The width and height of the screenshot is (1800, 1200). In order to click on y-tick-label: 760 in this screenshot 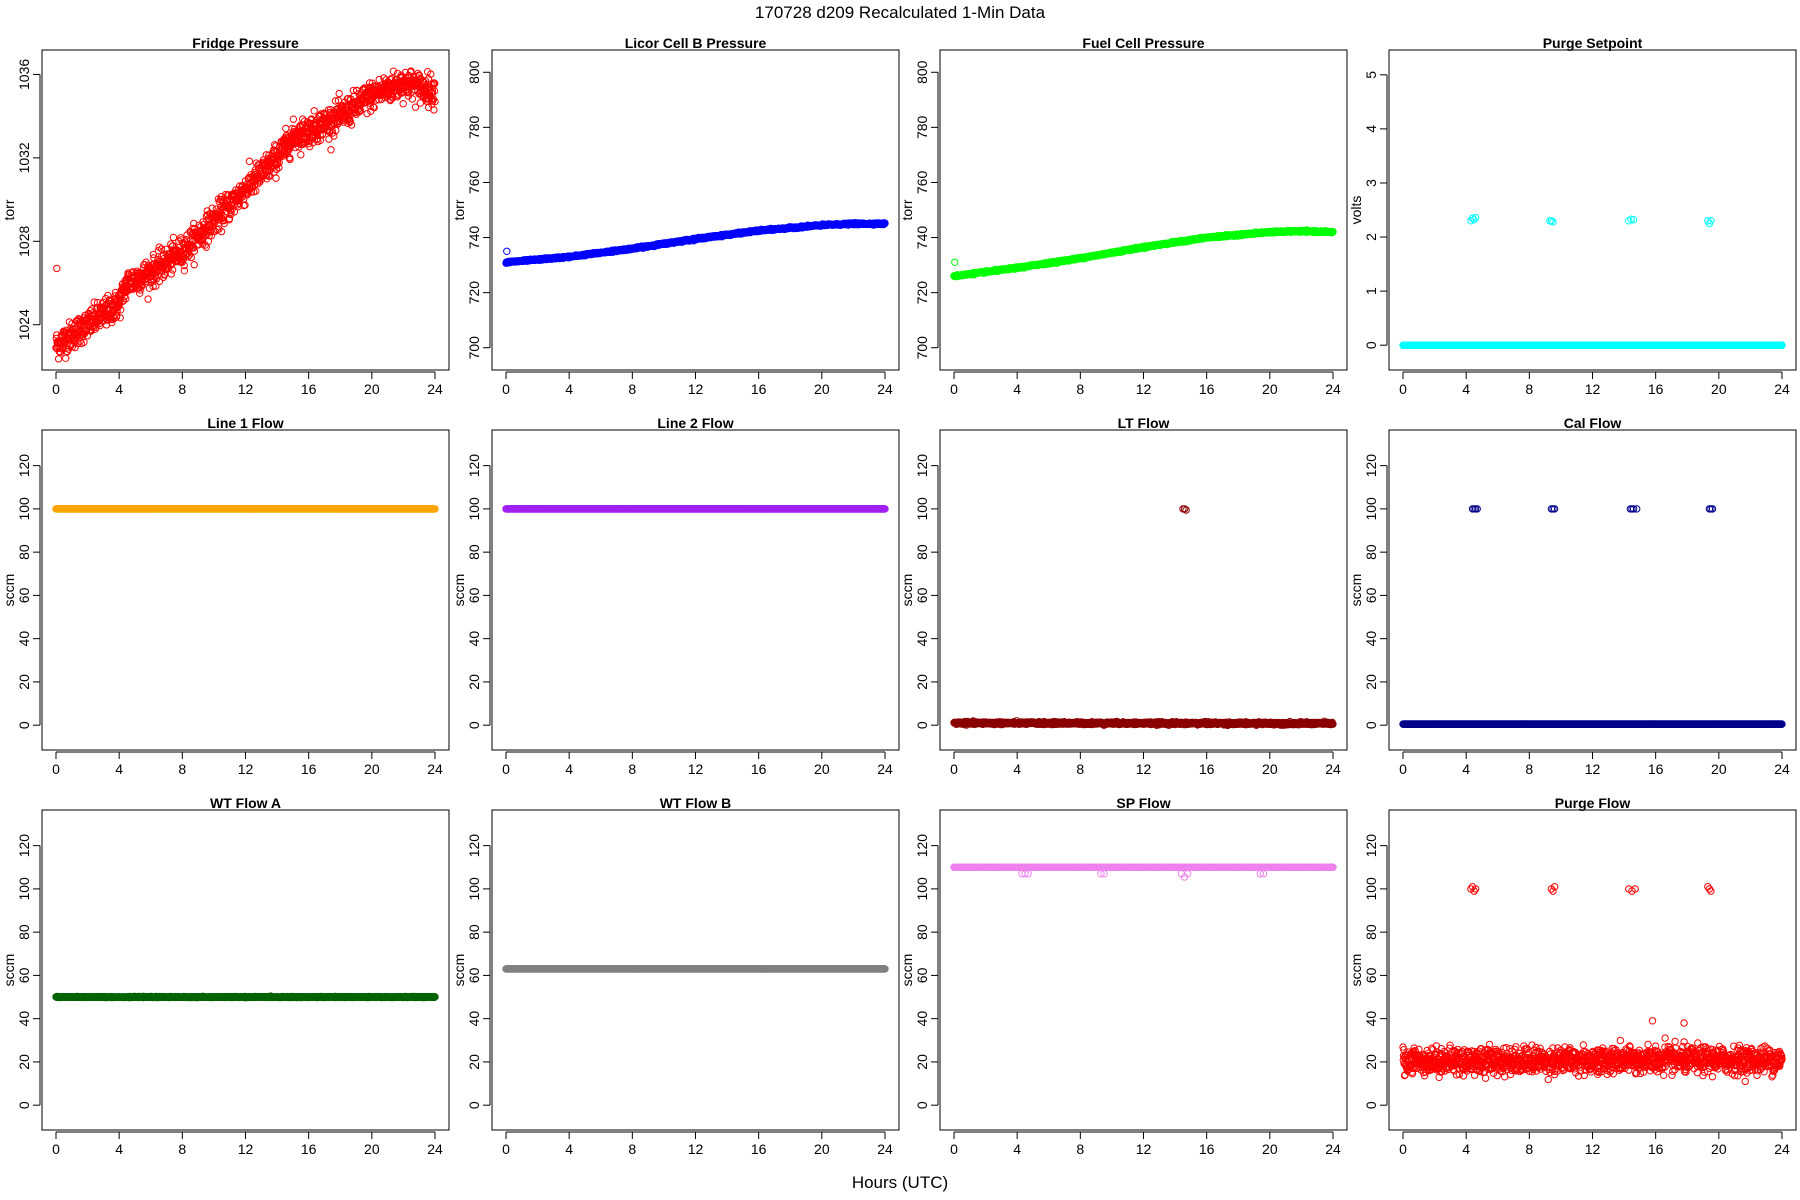, I will do `click(922, 183)`.